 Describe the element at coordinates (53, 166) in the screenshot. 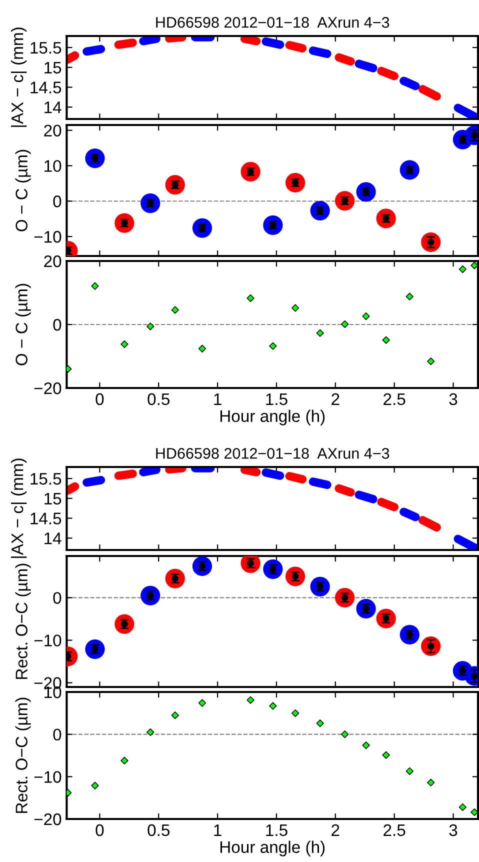

I see `y-tick-label: 10` at that location.